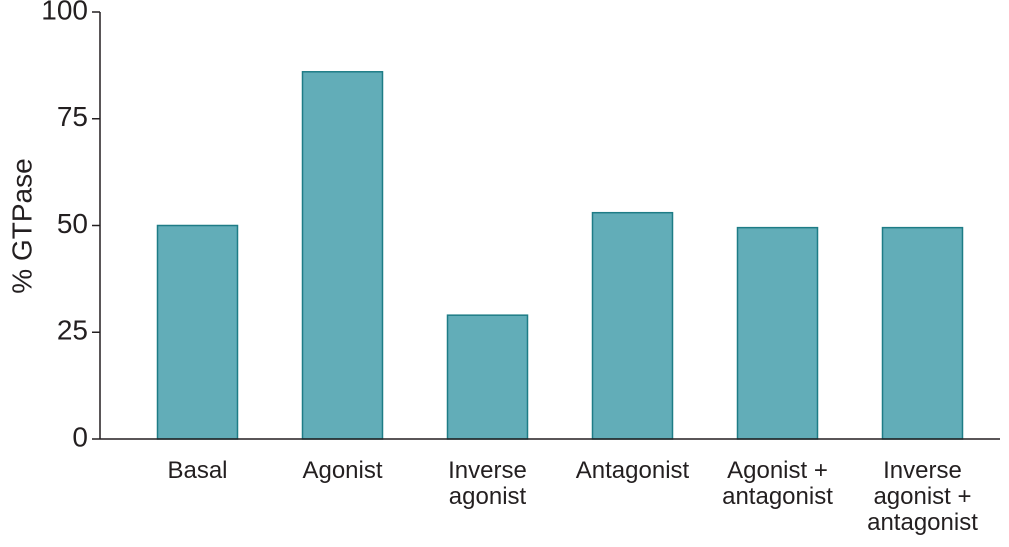  Describe the element at coordinates (342, 470) in the screenshot. I see `x-tick-label: Agonist` at that location.